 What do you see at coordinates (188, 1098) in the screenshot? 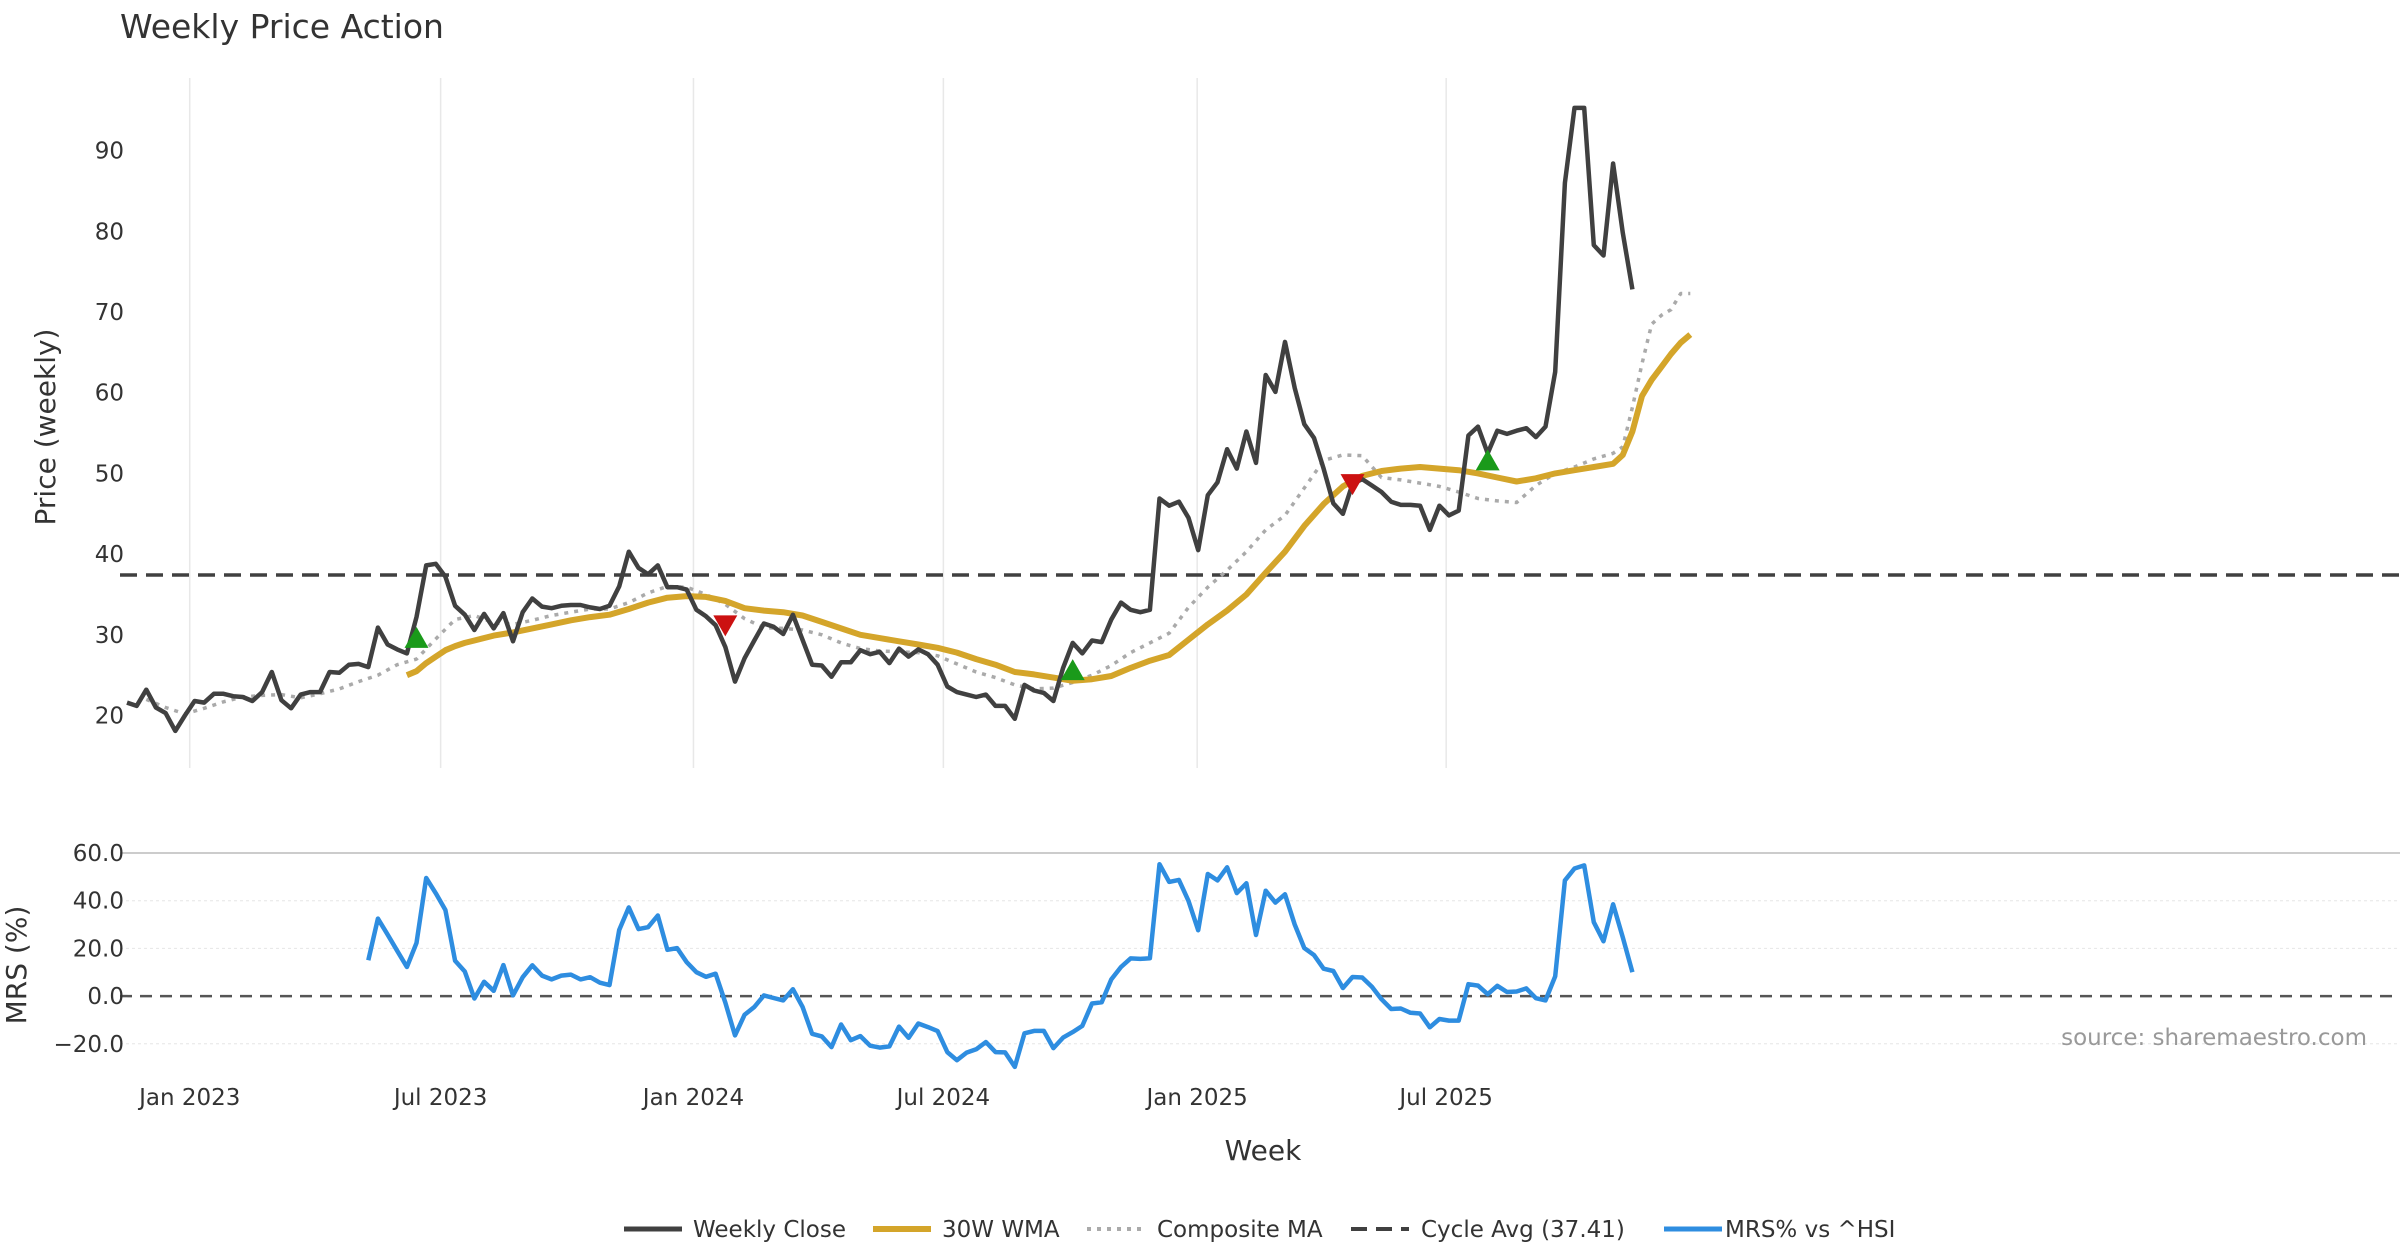
I see `x-tick-0: Jan 2023` at bounding box center [188, 1098].